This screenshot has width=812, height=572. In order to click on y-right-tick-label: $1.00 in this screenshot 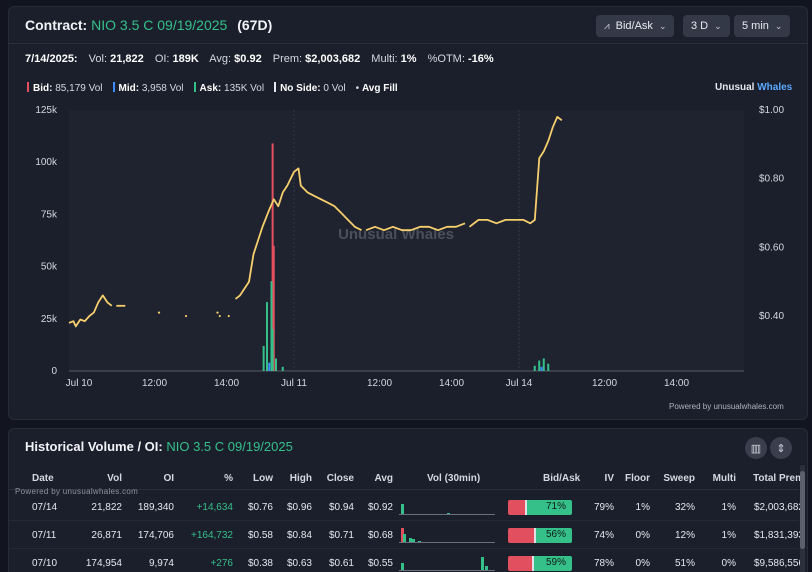, I will do `click(771, 110)`.